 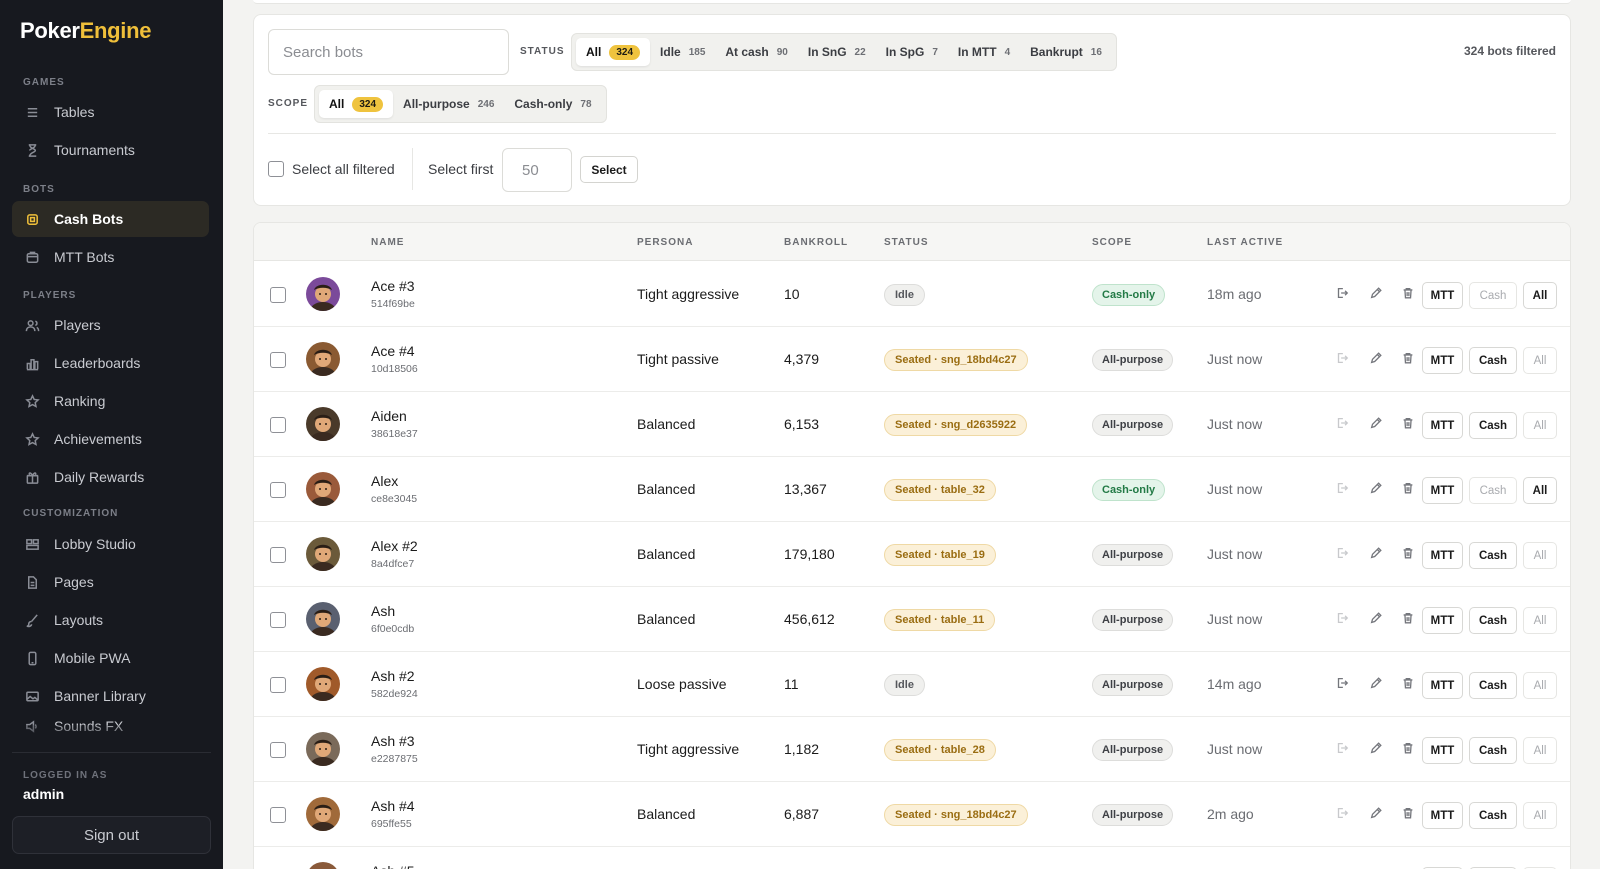 I want to click on select-all-filtered: Select all filtered, so click(x=331, y=169).